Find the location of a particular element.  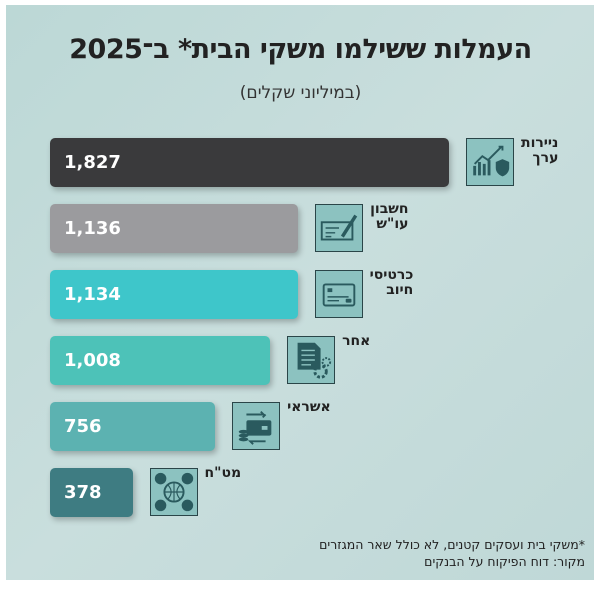

chart-subtitle: (במיליוני שקלים) is located at coordinates (300, 93).